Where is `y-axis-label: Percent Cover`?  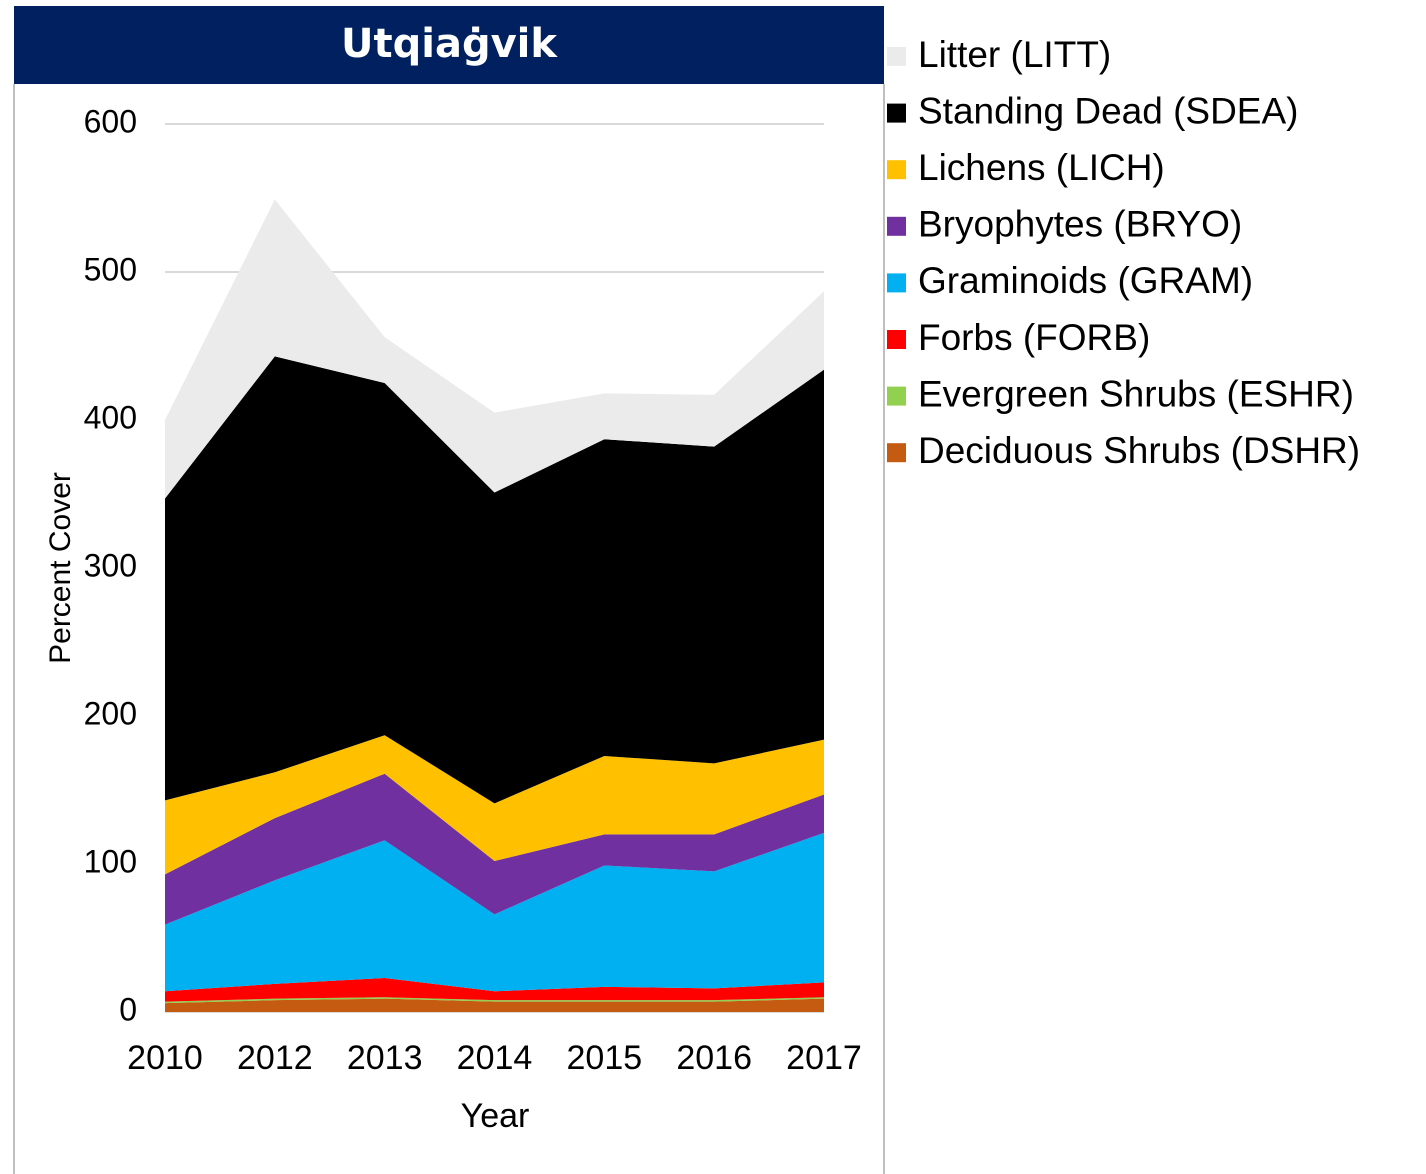
y-axis-label: Percent Cover is located at coordinates (60, 568).